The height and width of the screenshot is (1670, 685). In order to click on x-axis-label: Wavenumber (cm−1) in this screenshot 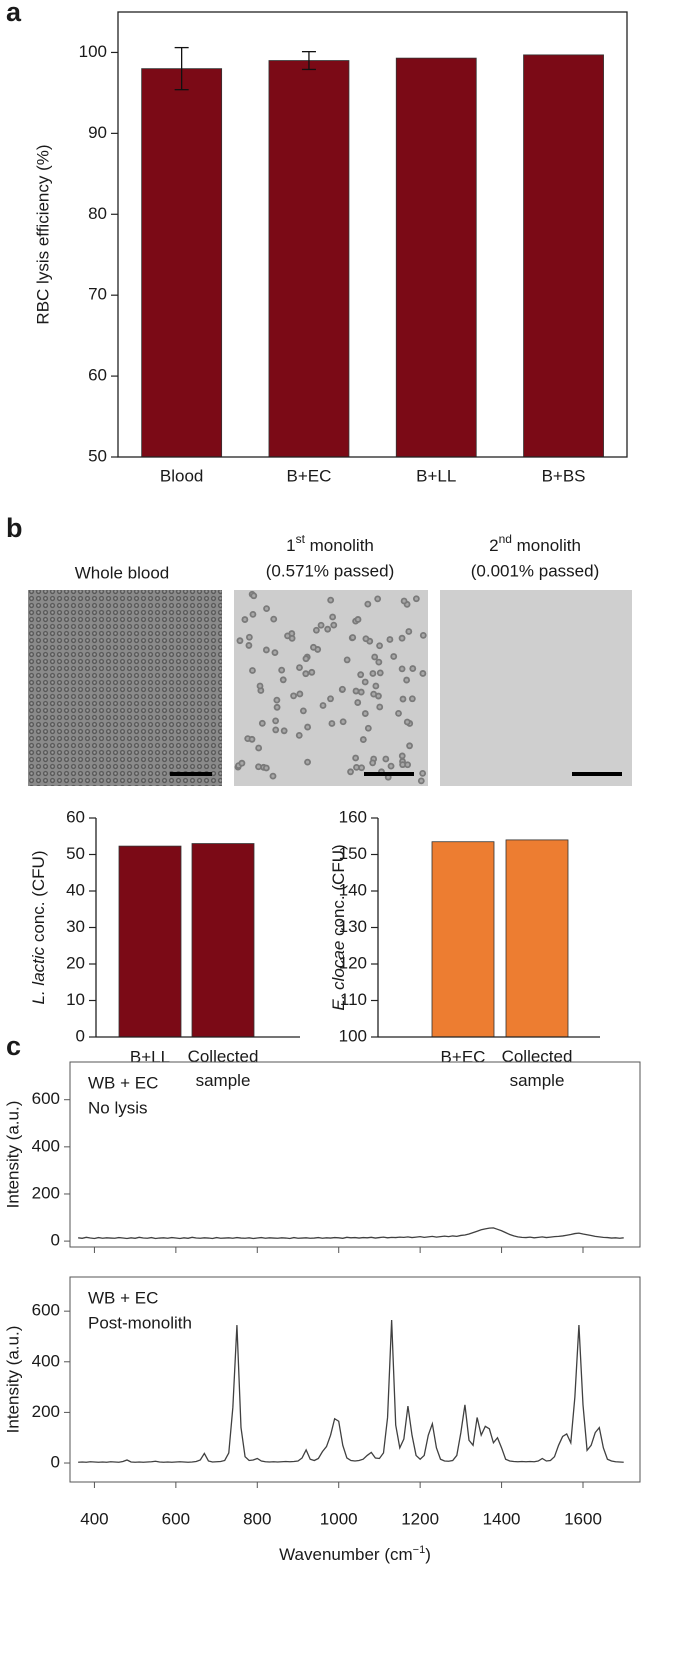, I will do `click(355, 1554)`.